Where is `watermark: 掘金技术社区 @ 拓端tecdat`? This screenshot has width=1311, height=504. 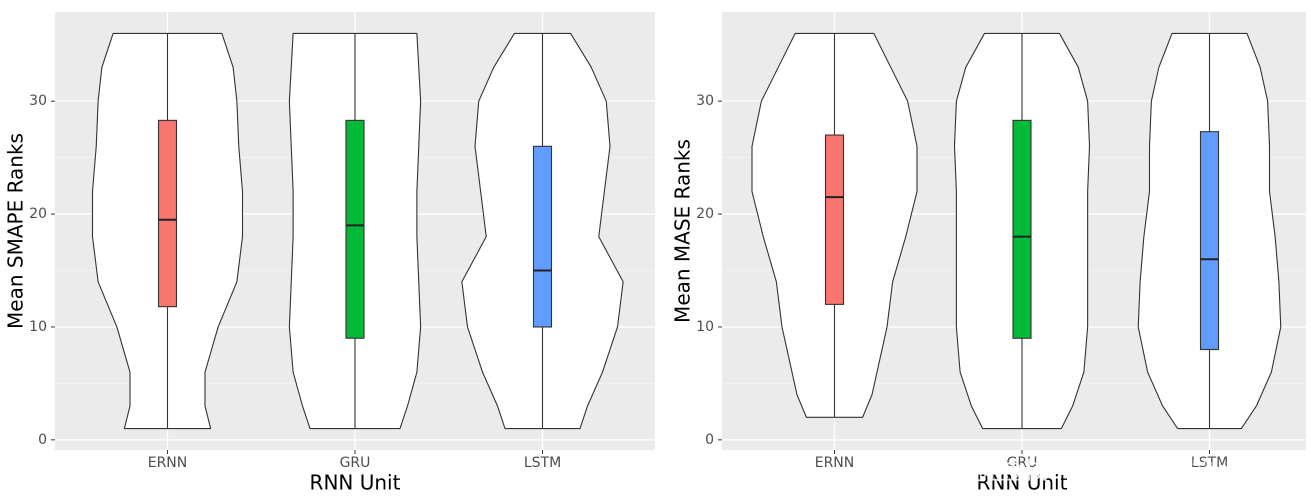
watermark: 掘金技术社区 @ 拓端tecdat is located at coordinates (1130, 471).